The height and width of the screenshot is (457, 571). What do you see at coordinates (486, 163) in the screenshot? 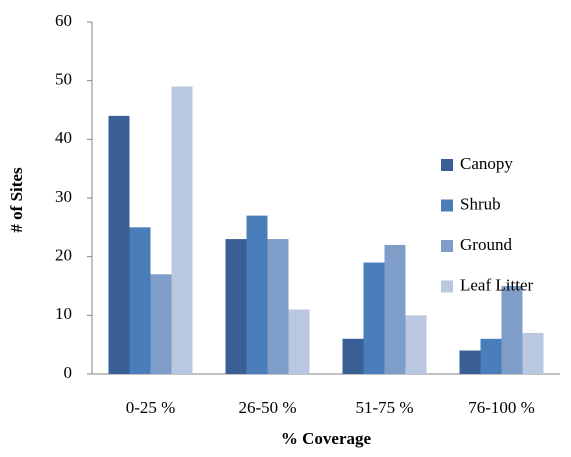
I see `legend-label: Canopy` at bounding box center [486, 163].